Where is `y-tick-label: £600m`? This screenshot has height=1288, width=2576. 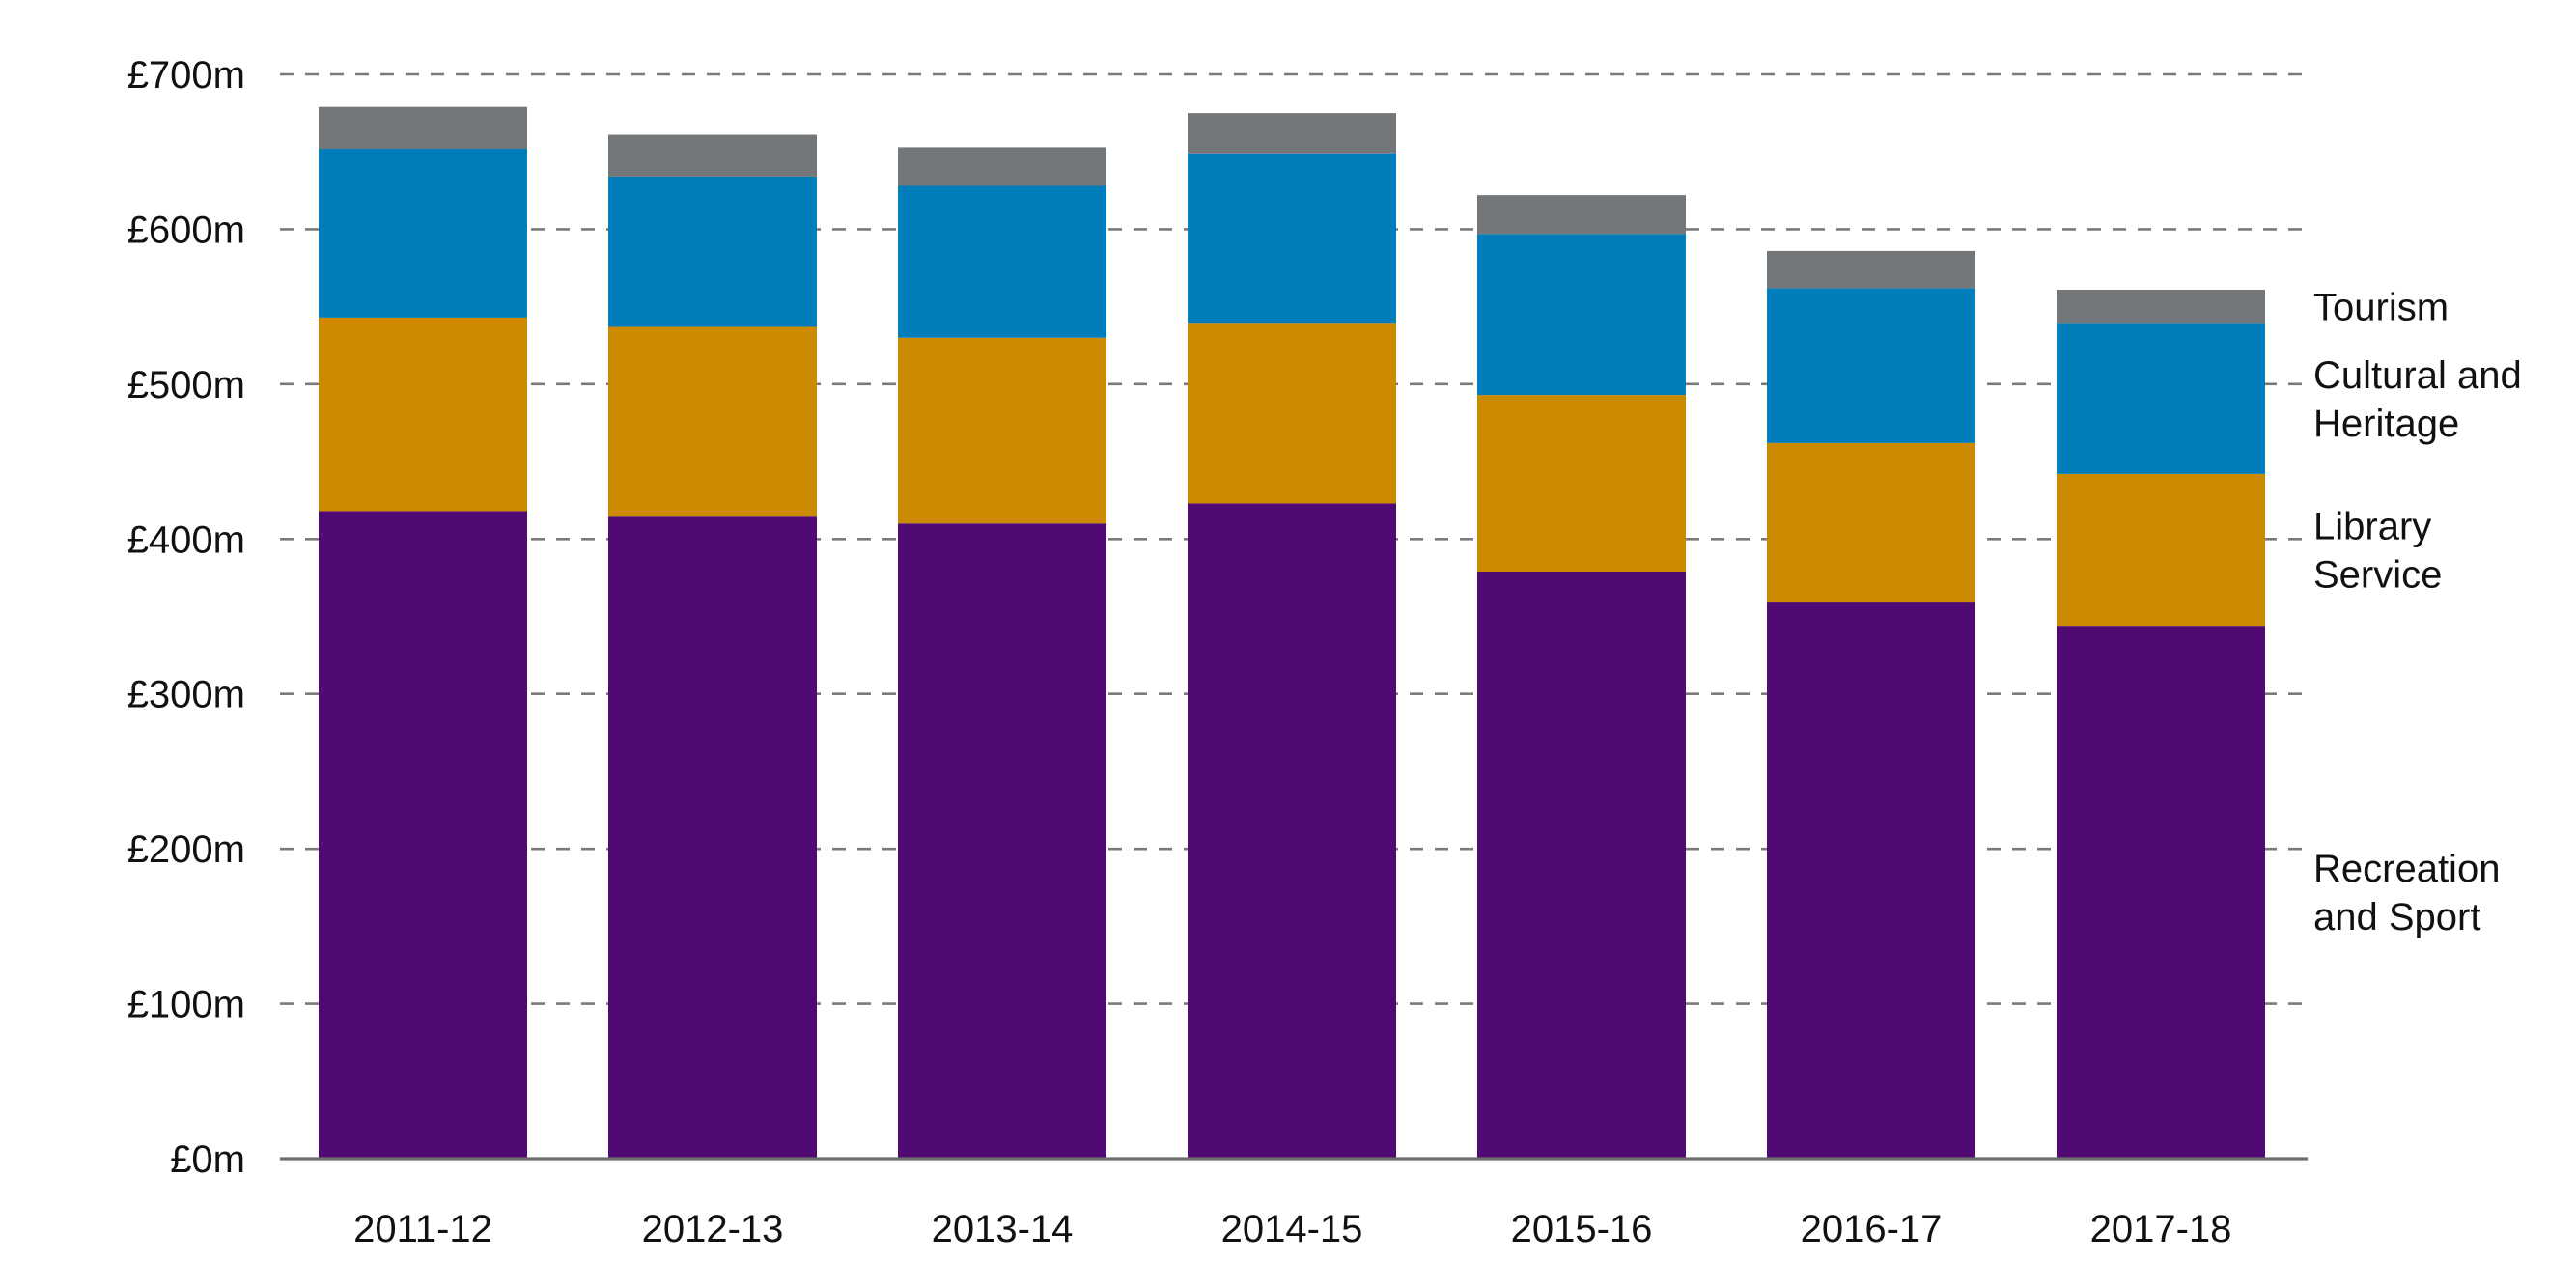
y-tick-label: £600m is located at coordinates (186, 230).